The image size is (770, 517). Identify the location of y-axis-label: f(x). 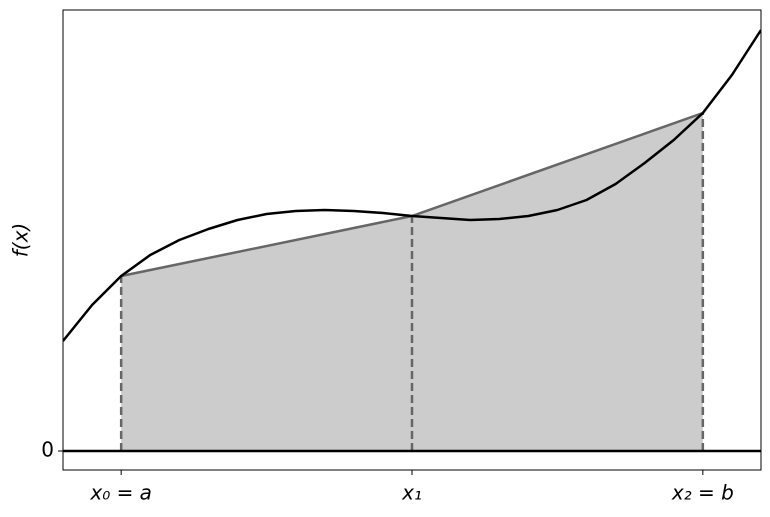
(21, 240).